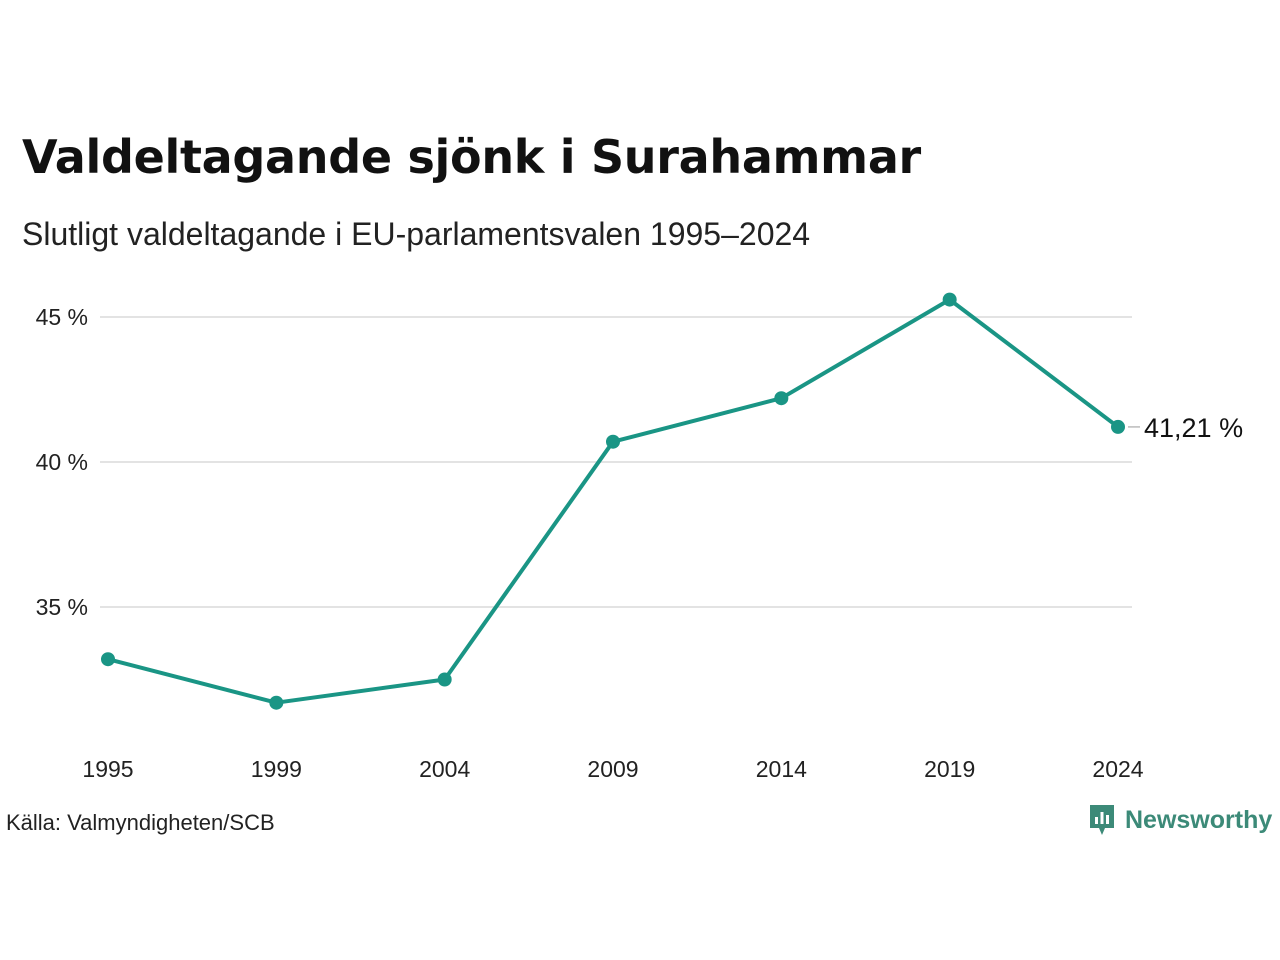 The image size is (1280, 960). I want to click on source-note: Källa: Valmyndigheten/SCB, so click(140, 822).